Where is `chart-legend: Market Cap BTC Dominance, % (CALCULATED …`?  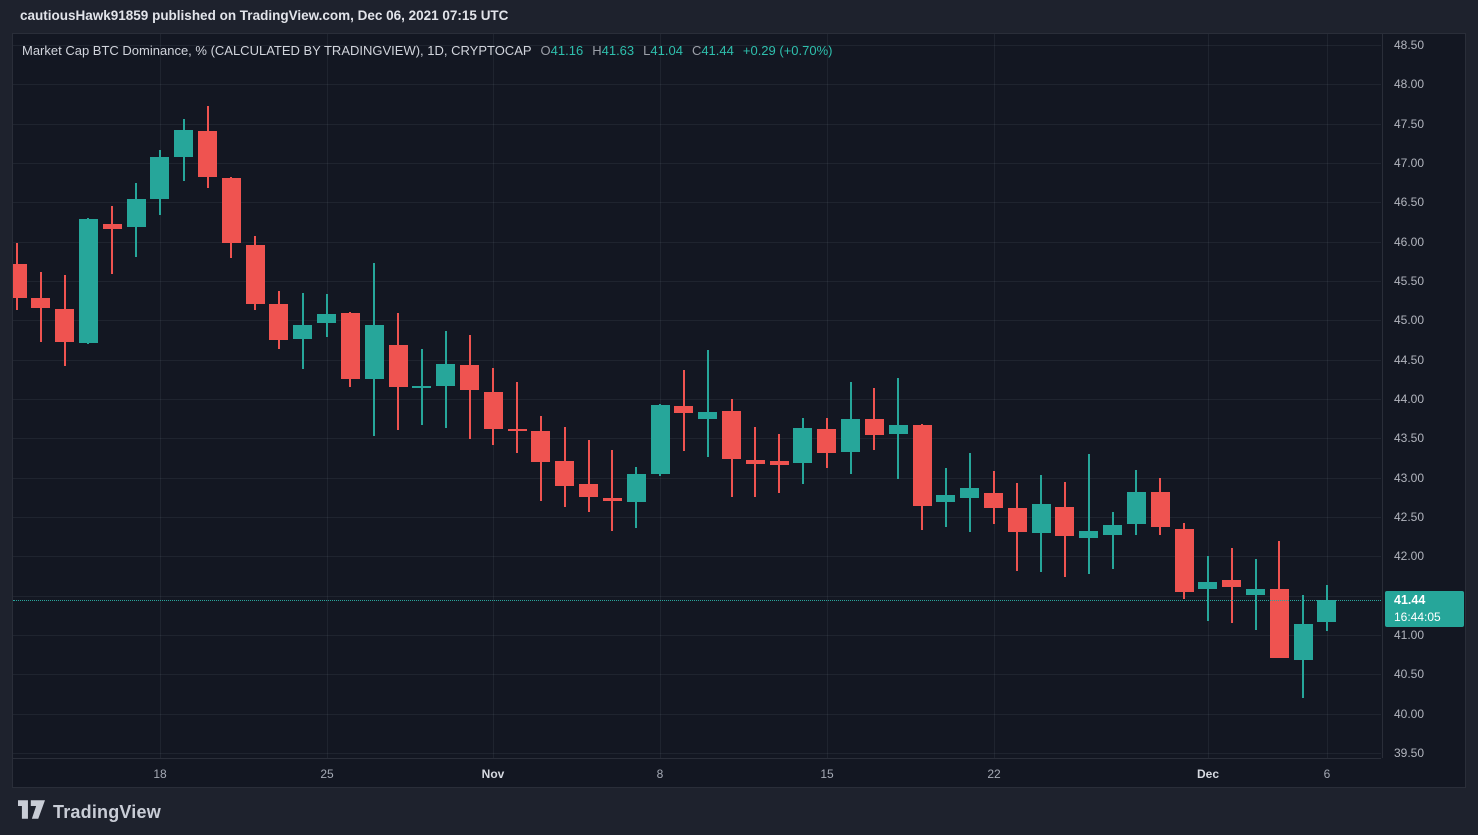
chart-legend: Market Cap BTC Dominance, % (CALCULATED … is located at coordinates (427, 50).